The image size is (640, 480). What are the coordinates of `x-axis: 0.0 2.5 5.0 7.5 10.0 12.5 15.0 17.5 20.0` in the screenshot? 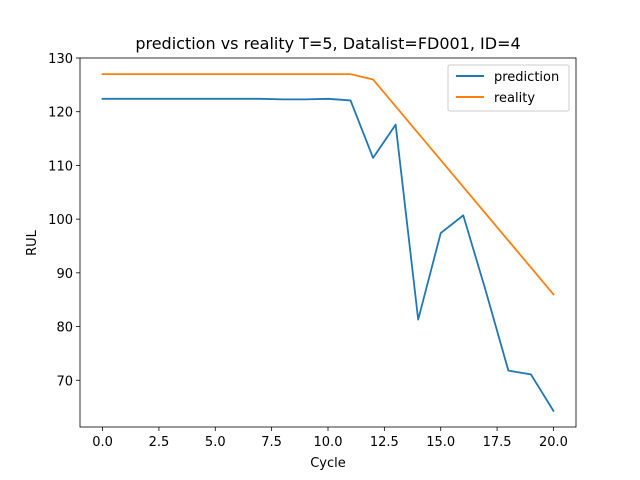 It's located at (330, 438).